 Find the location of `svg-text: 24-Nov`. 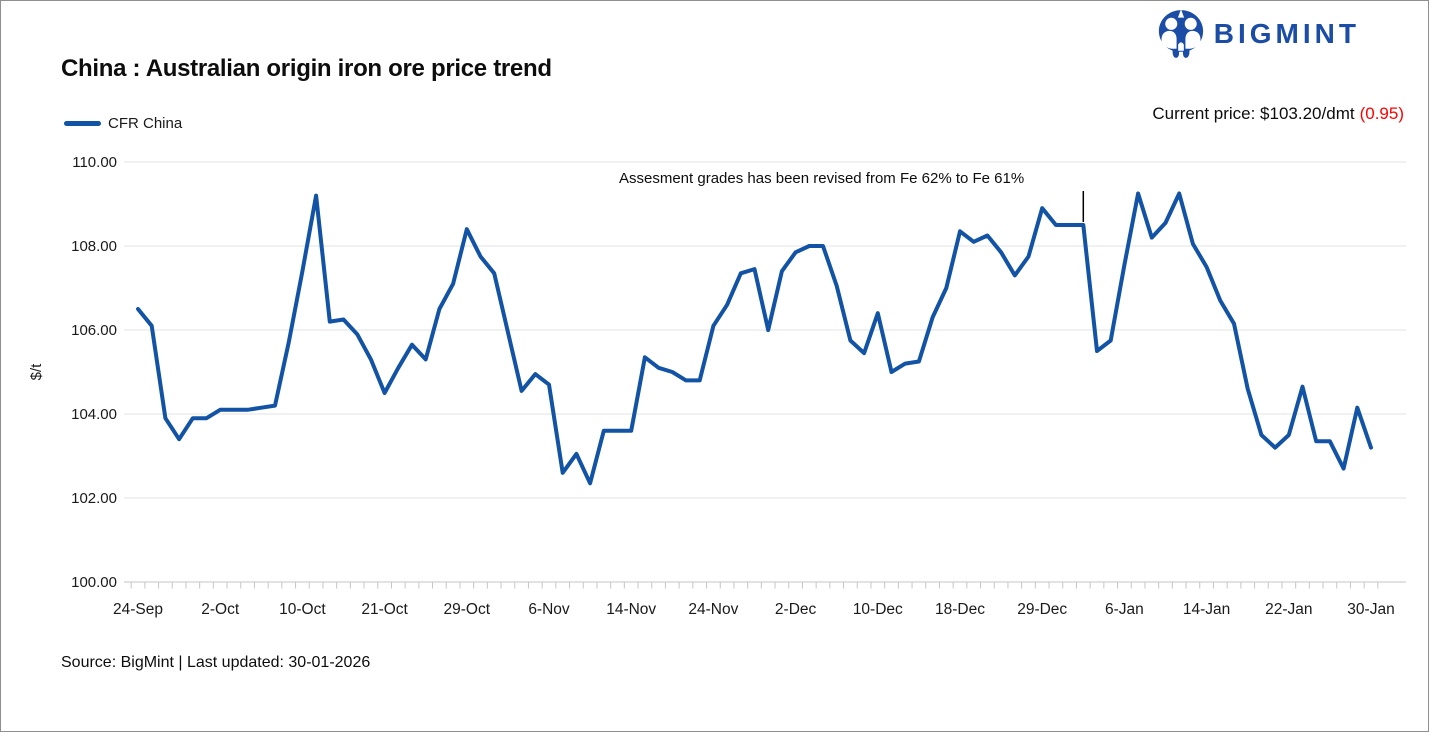

svg-text: 24-Nov is located at coordinates (713, 609).